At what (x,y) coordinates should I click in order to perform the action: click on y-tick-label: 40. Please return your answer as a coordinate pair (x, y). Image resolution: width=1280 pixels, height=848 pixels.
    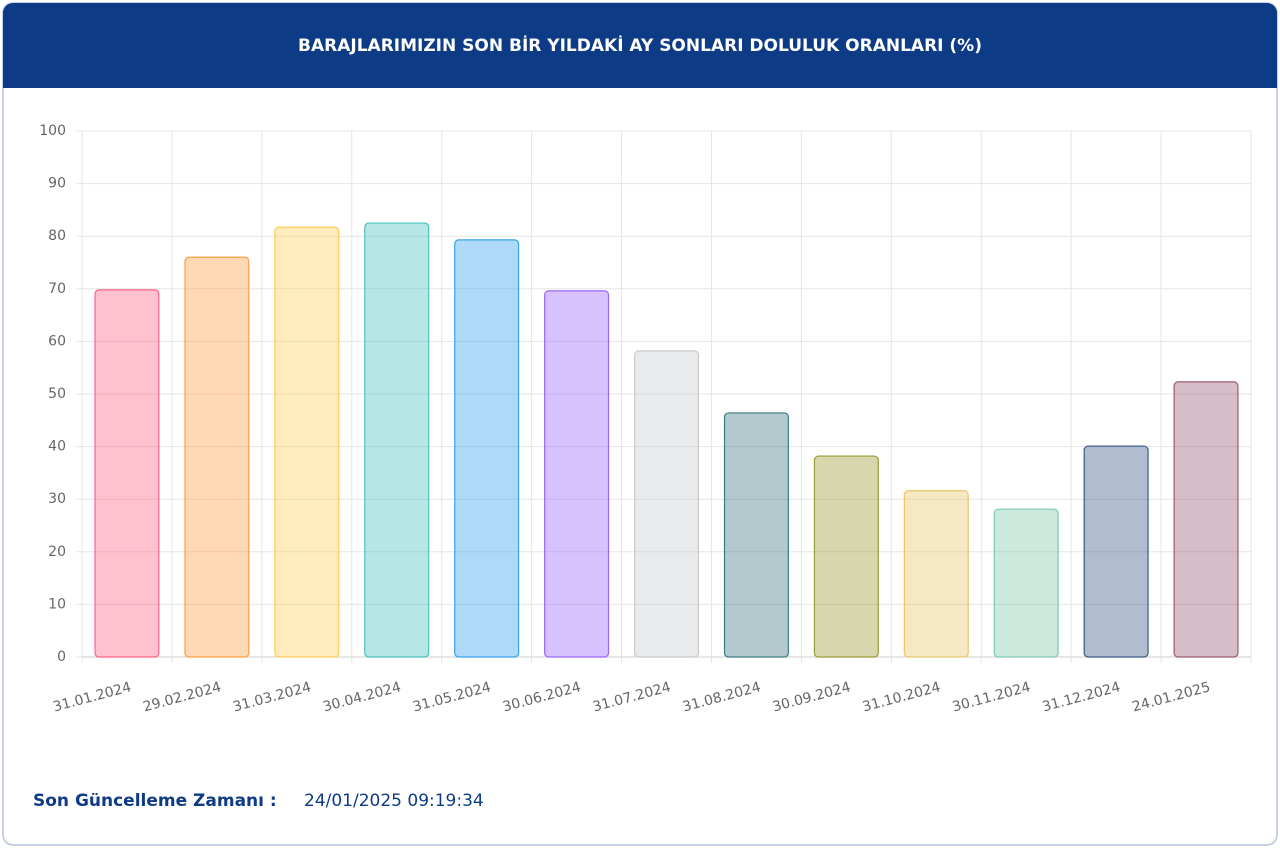
    Looking at the image, I should click on (57, 447).